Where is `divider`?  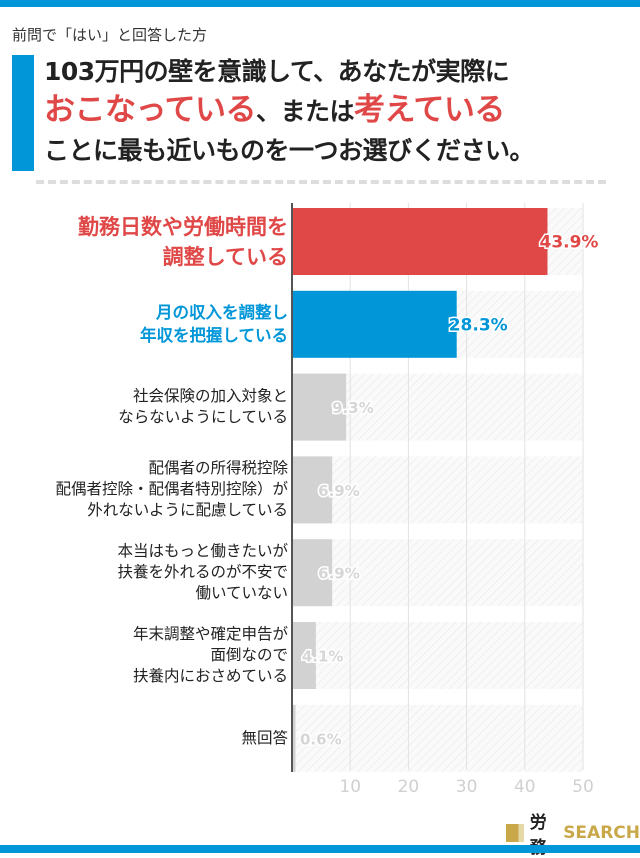
divider is located at coordinates (321, 182).